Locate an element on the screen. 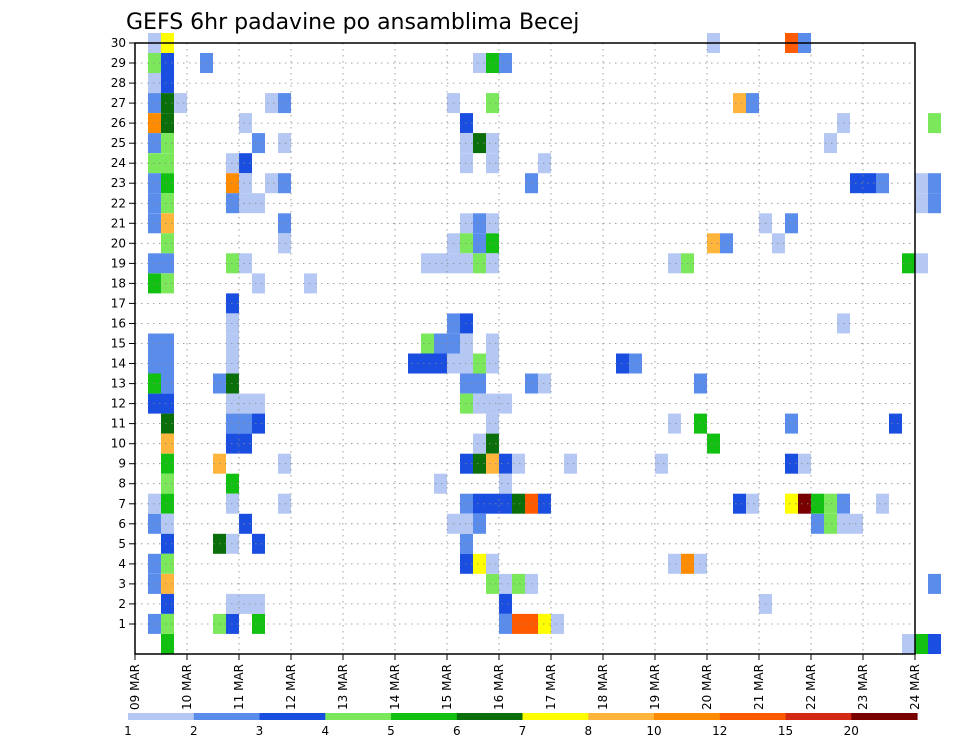 The width and height of the screenshot is (960, 742). colorbar-label: 12 is located at coordinates (719, 731).